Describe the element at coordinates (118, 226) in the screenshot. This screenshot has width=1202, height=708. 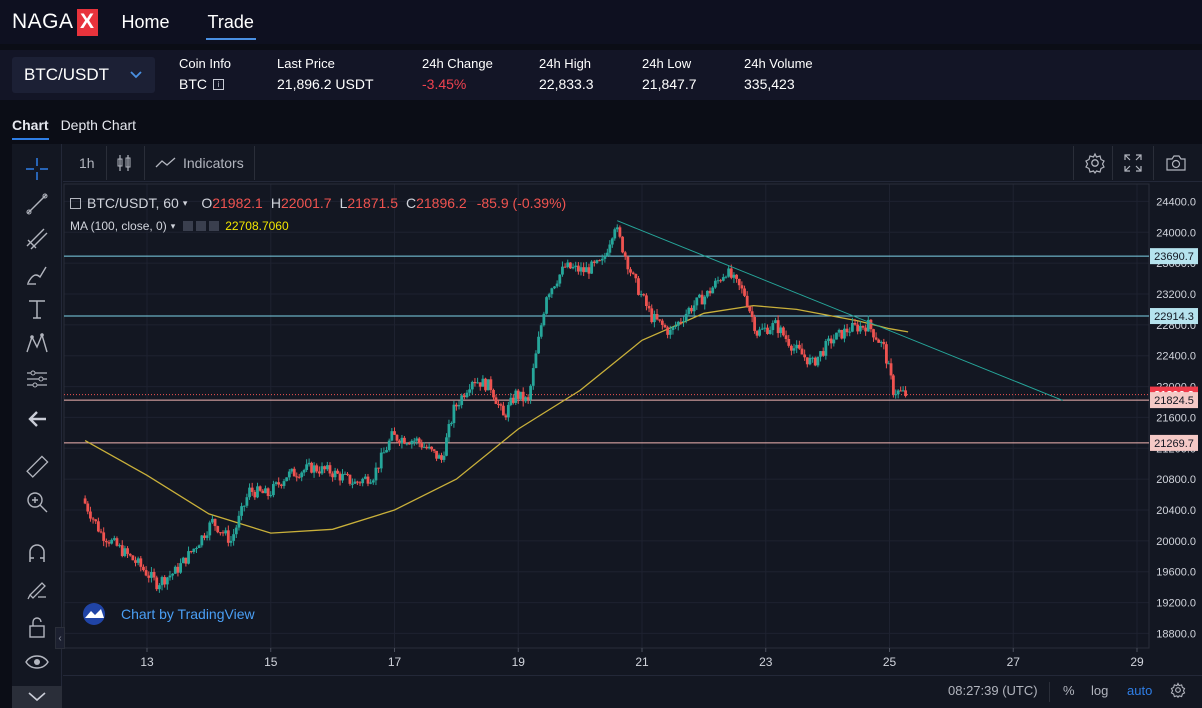
I see `ma-label: MA (100, close, 0)` at that location.